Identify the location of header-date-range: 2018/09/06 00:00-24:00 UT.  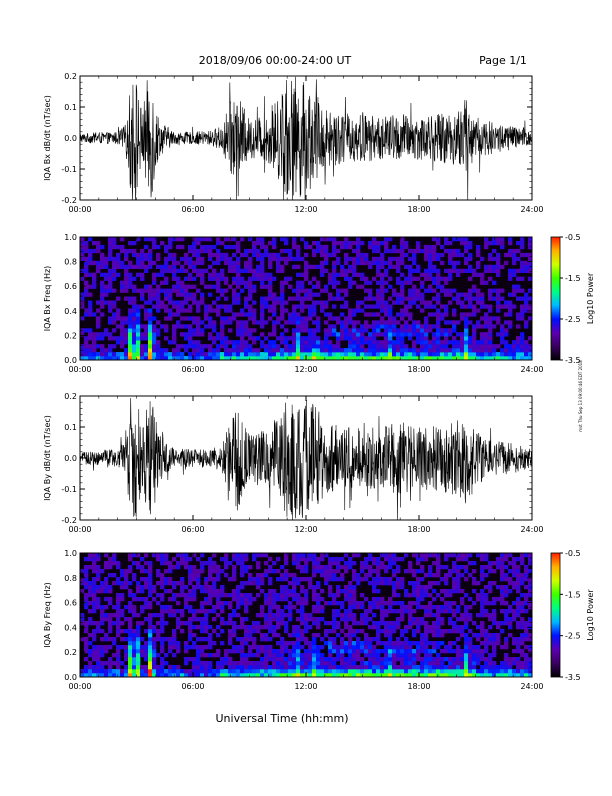
(275, 60).